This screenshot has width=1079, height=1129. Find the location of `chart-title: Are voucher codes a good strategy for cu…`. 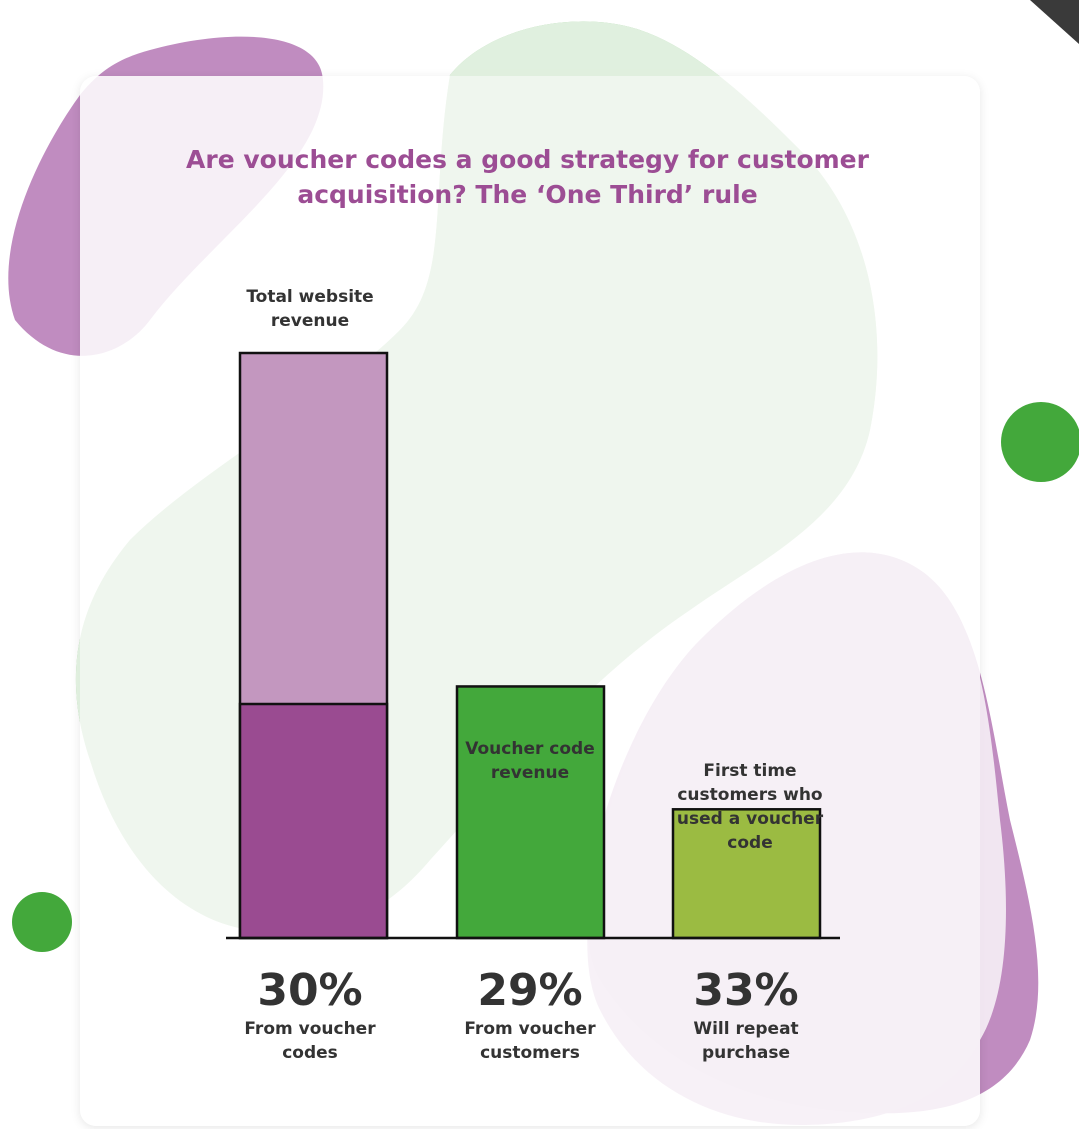

chart-title: Are voucher codes a good strategy for cu… is located at coordinates (527, 177).